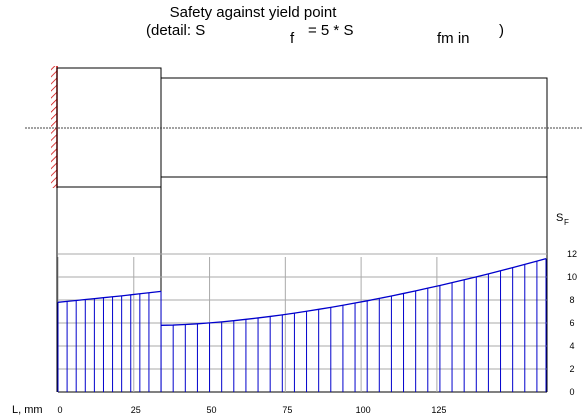  Describe the element at coordinates (59, 410) in the screenshot. I see `x-tick-label: 0` at that location.